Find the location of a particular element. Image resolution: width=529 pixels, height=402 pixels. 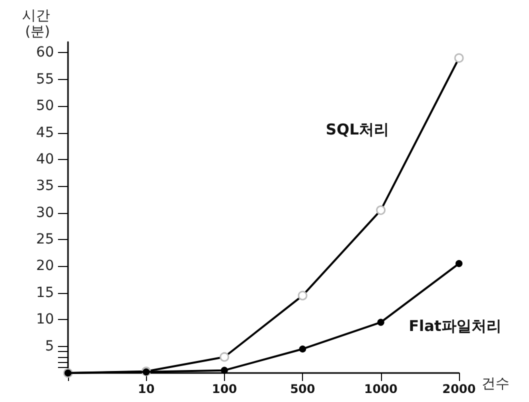

x-tick-label: 1000 is located at coordinates (381, 389).